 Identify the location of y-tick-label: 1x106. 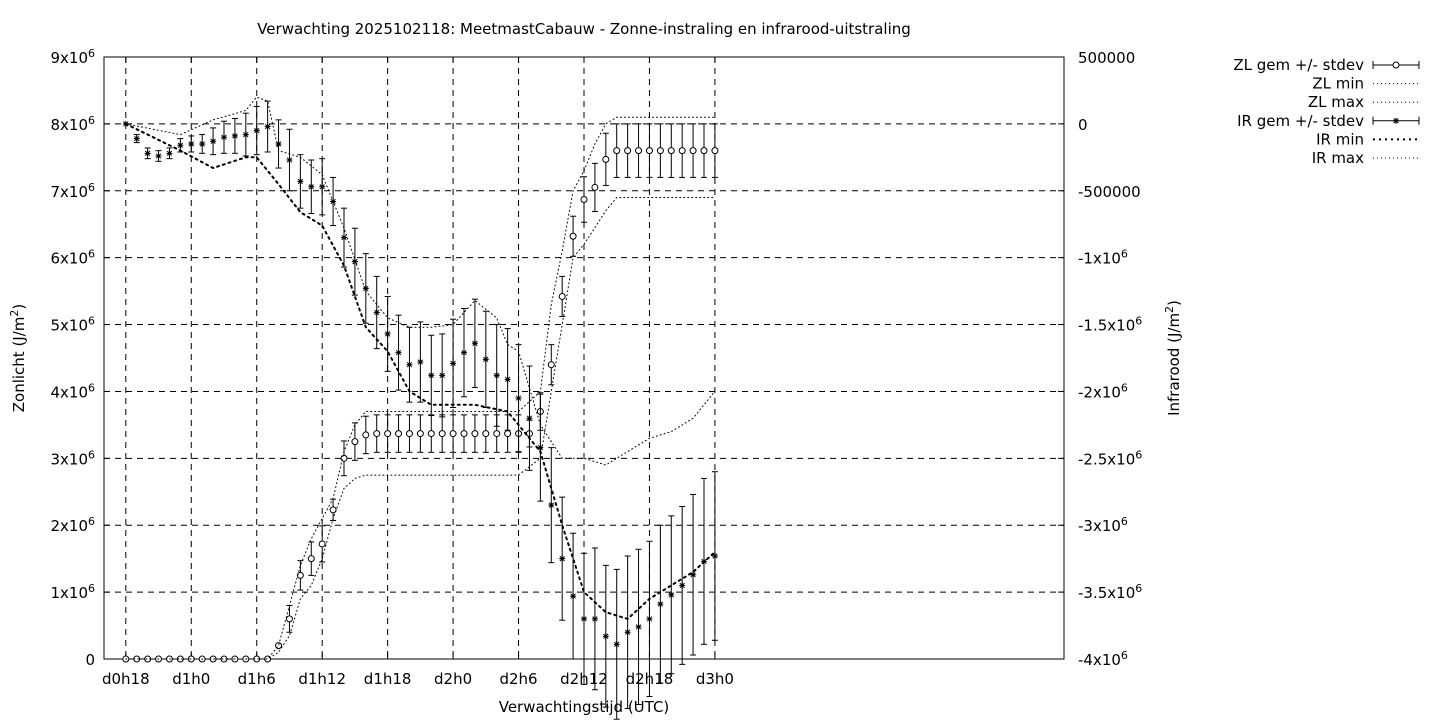
(72, 592).